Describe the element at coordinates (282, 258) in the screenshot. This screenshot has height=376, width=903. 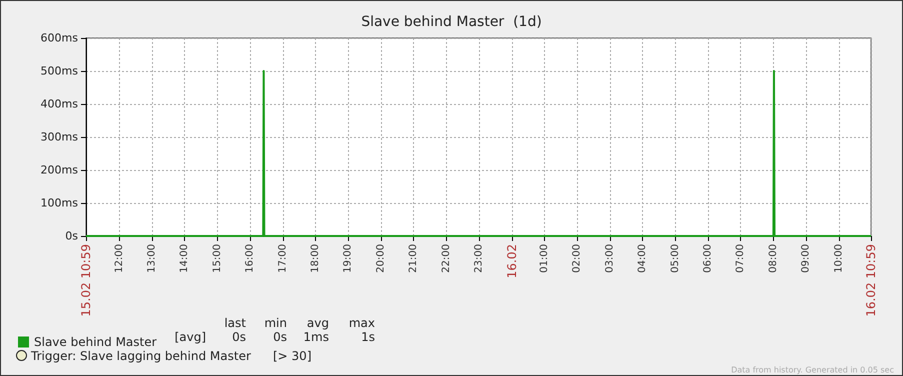
I see `x-tick-label: 17:00` at that location.